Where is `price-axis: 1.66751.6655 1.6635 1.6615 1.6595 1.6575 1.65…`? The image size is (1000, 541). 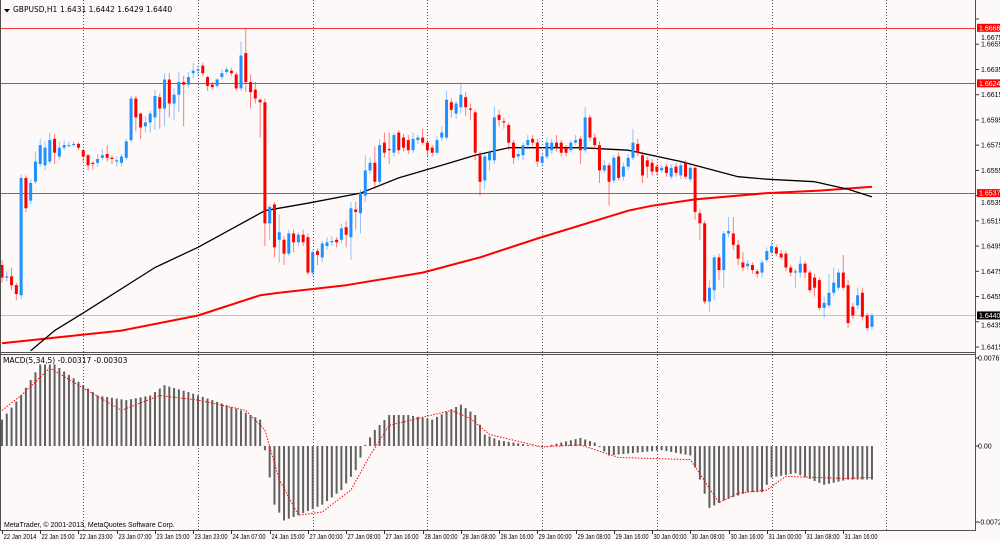 price-axis: 1.66751.6655 1.6635 1.6615 1.6595 1.6575 1.65… is located at coordinates (988, 272).